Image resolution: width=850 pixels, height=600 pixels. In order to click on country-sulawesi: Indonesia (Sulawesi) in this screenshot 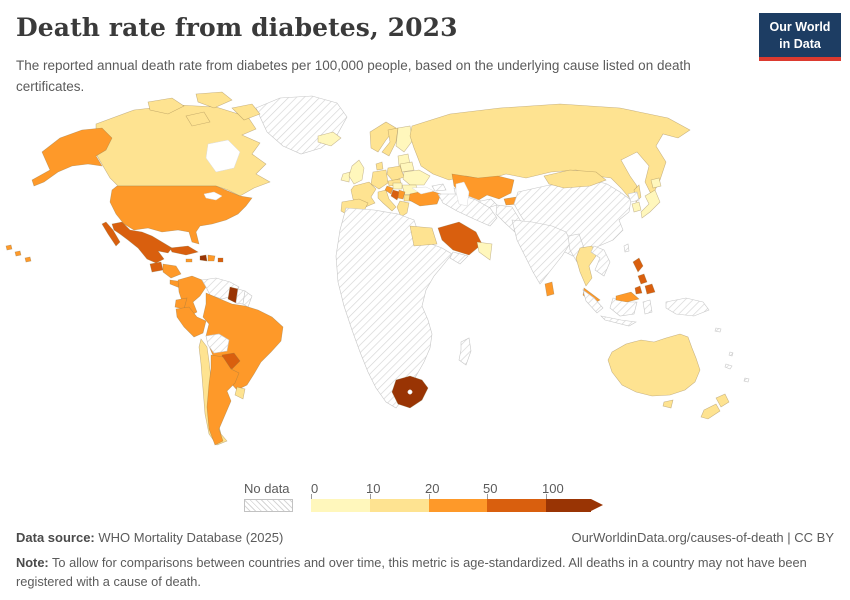, I will do `click(647, 307)`.